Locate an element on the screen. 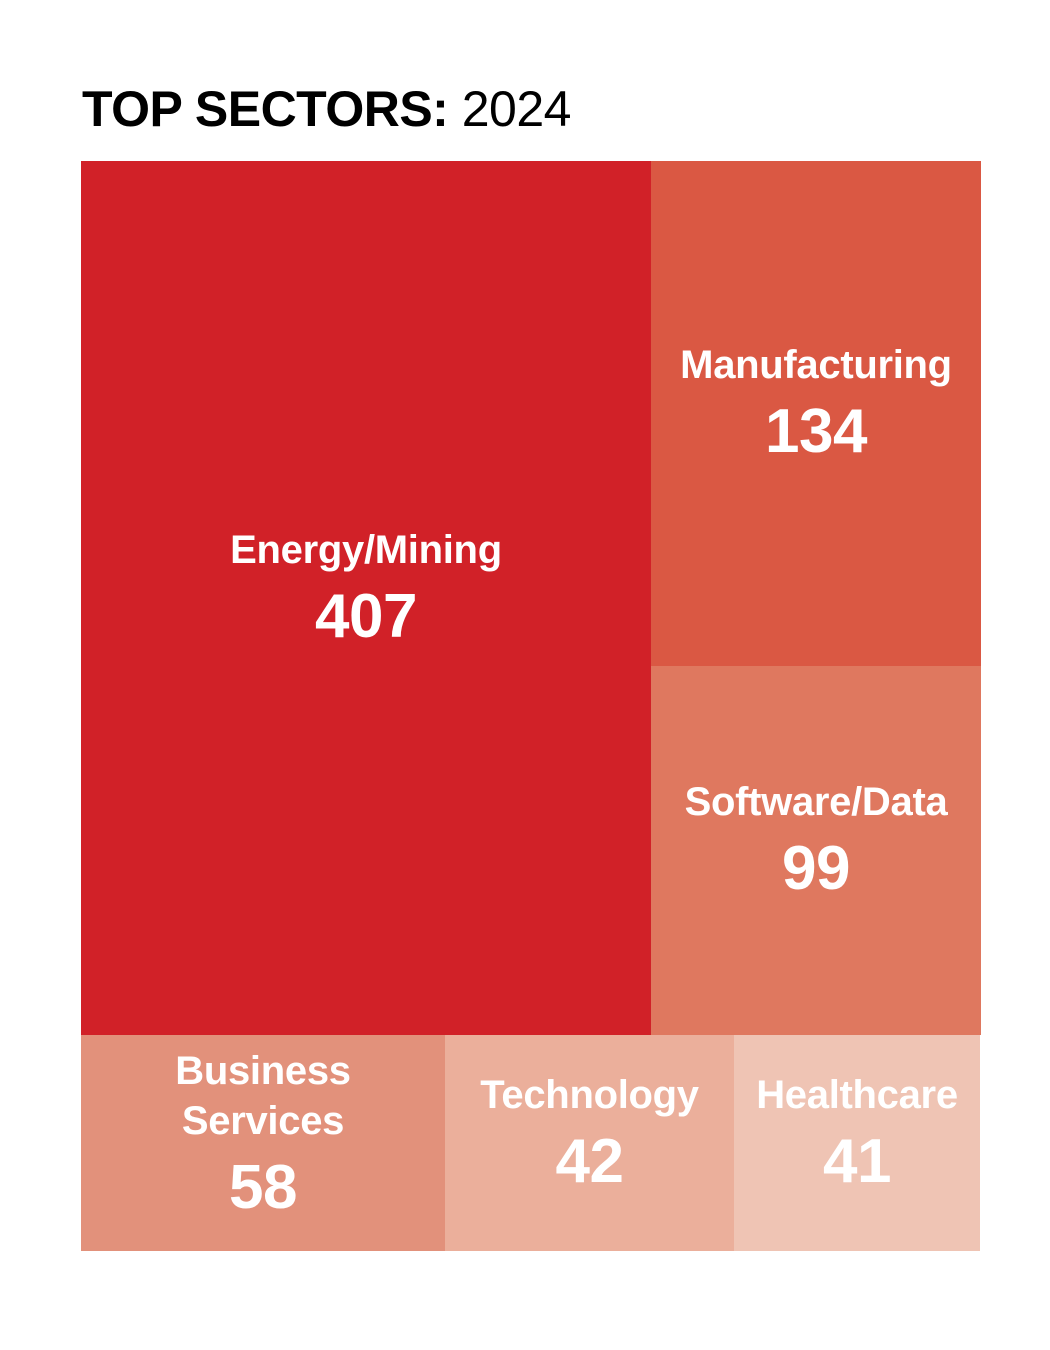  treemap-tile-content: Software/Data 99 is located at coordinates (816, 842).